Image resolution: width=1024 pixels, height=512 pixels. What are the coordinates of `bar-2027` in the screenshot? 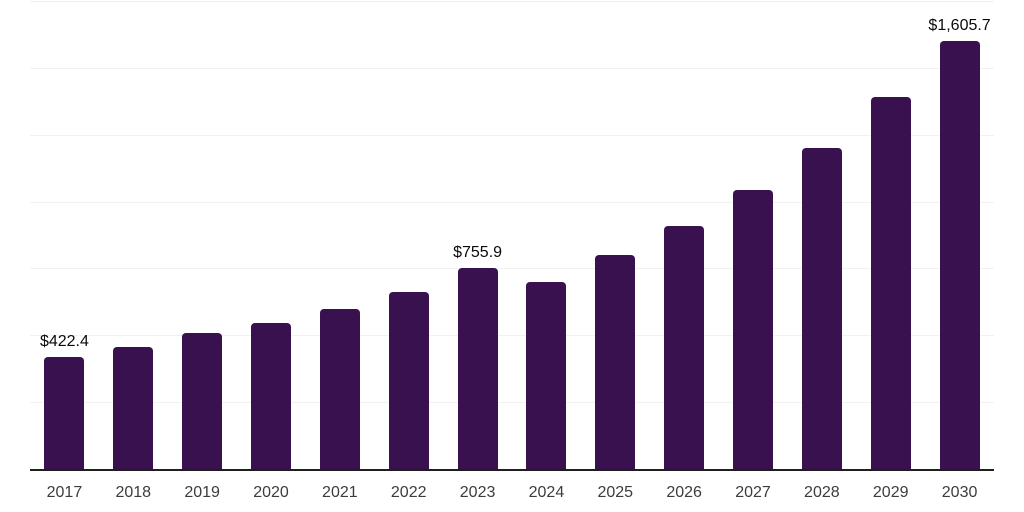 It's located at (753, 330).